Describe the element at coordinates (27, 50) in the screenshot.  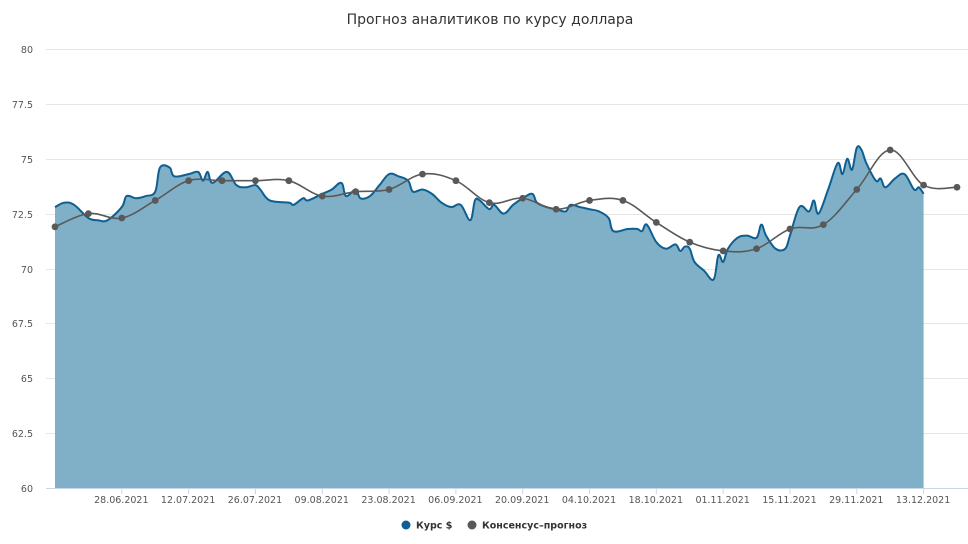
I see `y-tick-label: 80` at that location.